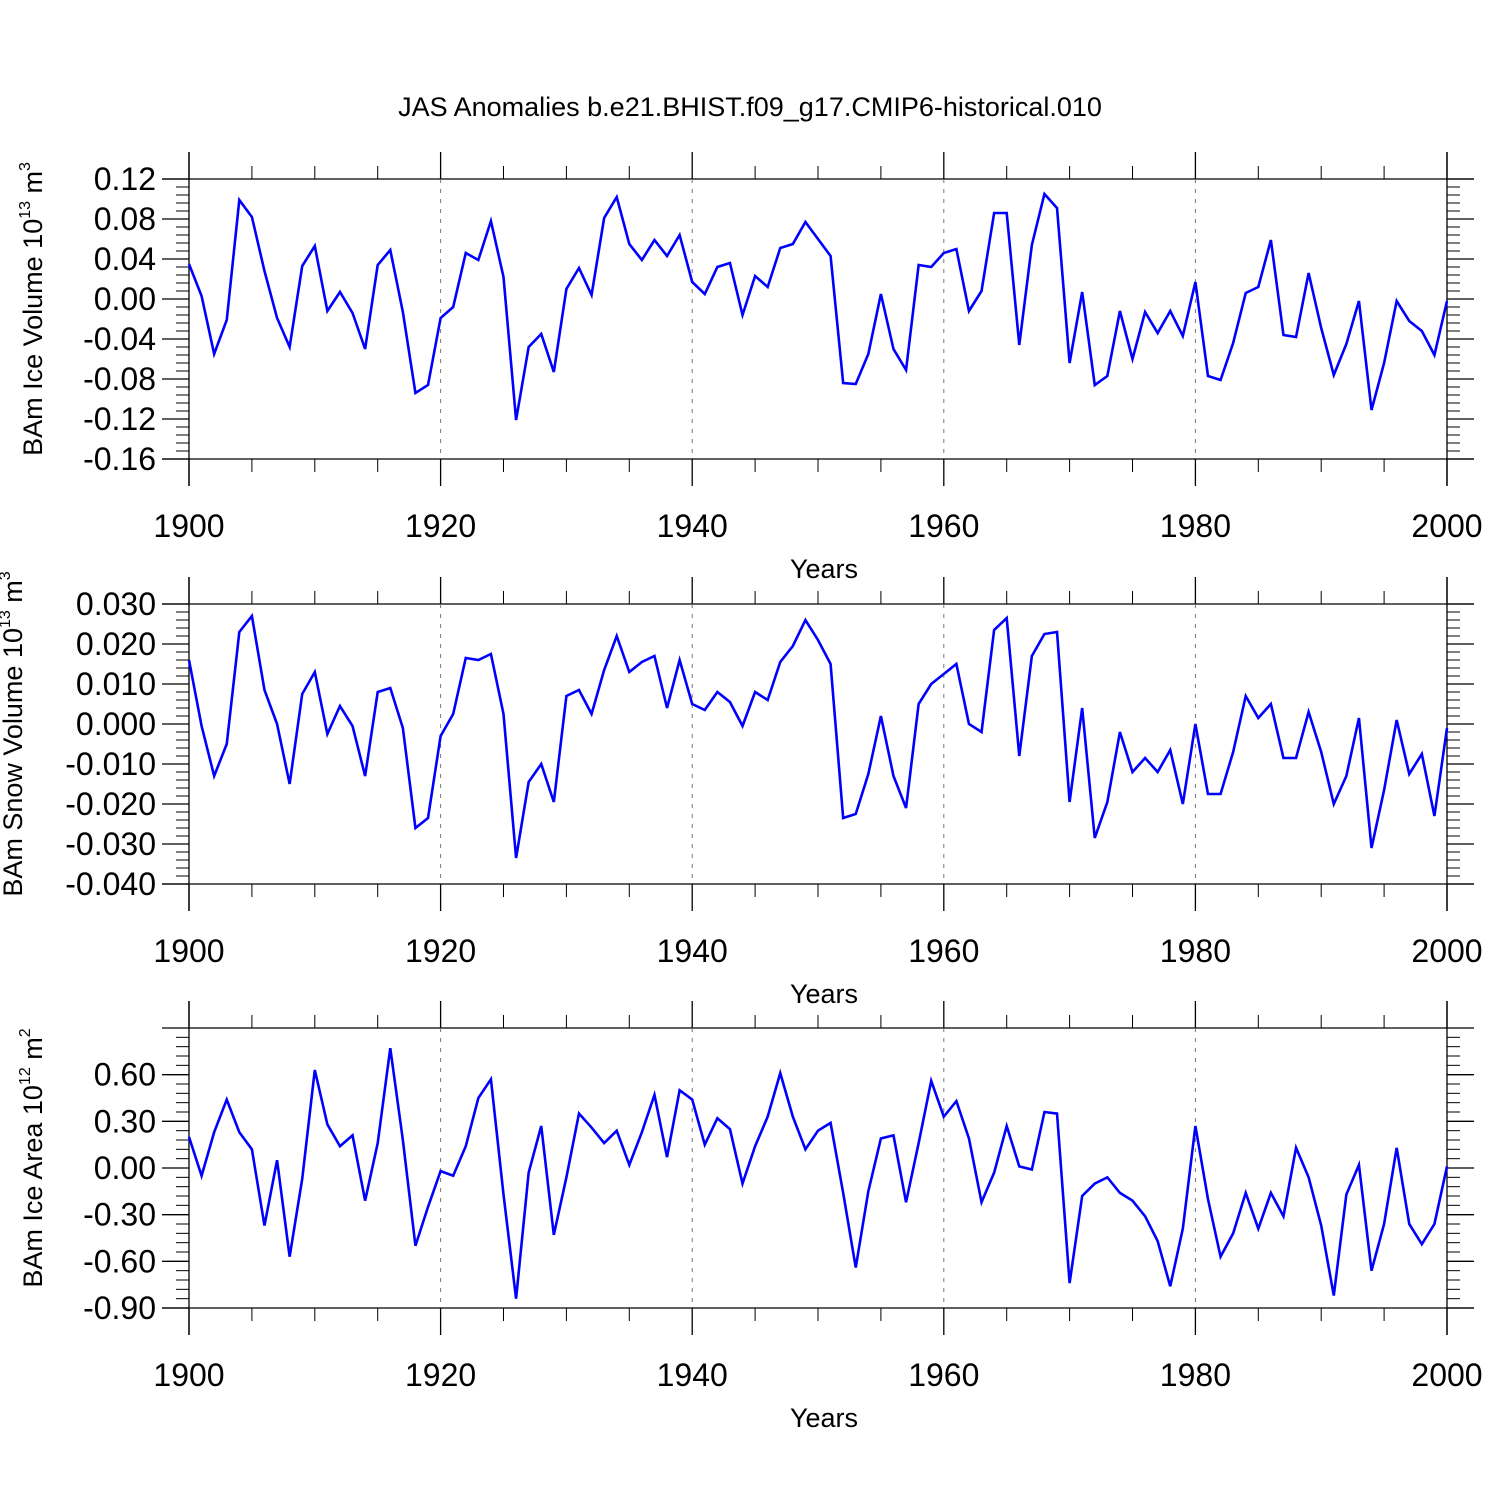 The width and height of the screenshot is (1500, 1500). Describe the element at coordinates (110, 764) in the screenshot. I see `y-tick-label: -0.010` at that location.